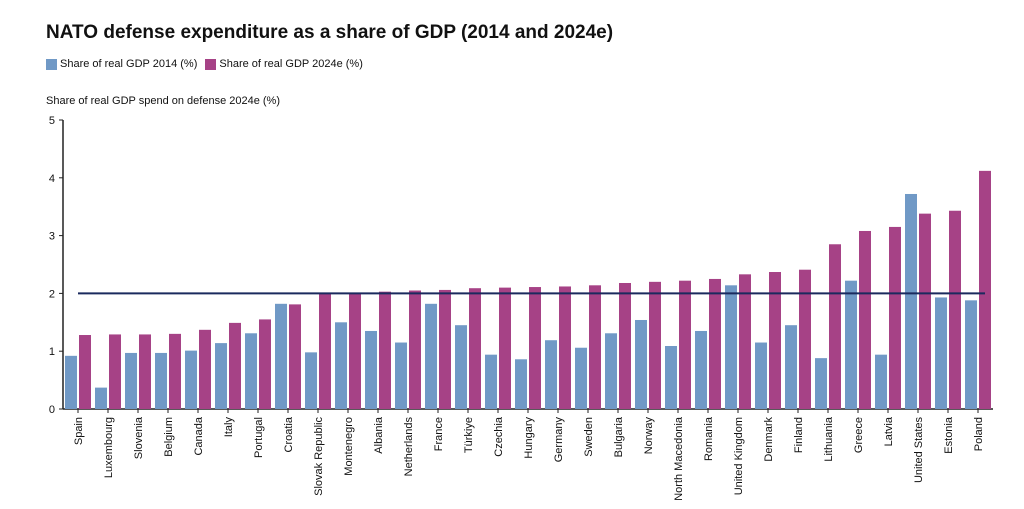  What do you see at coordinates (499, 436) in the screenshot?
I see `x-tick-label: Czechia` at bounding box center [499, 436].